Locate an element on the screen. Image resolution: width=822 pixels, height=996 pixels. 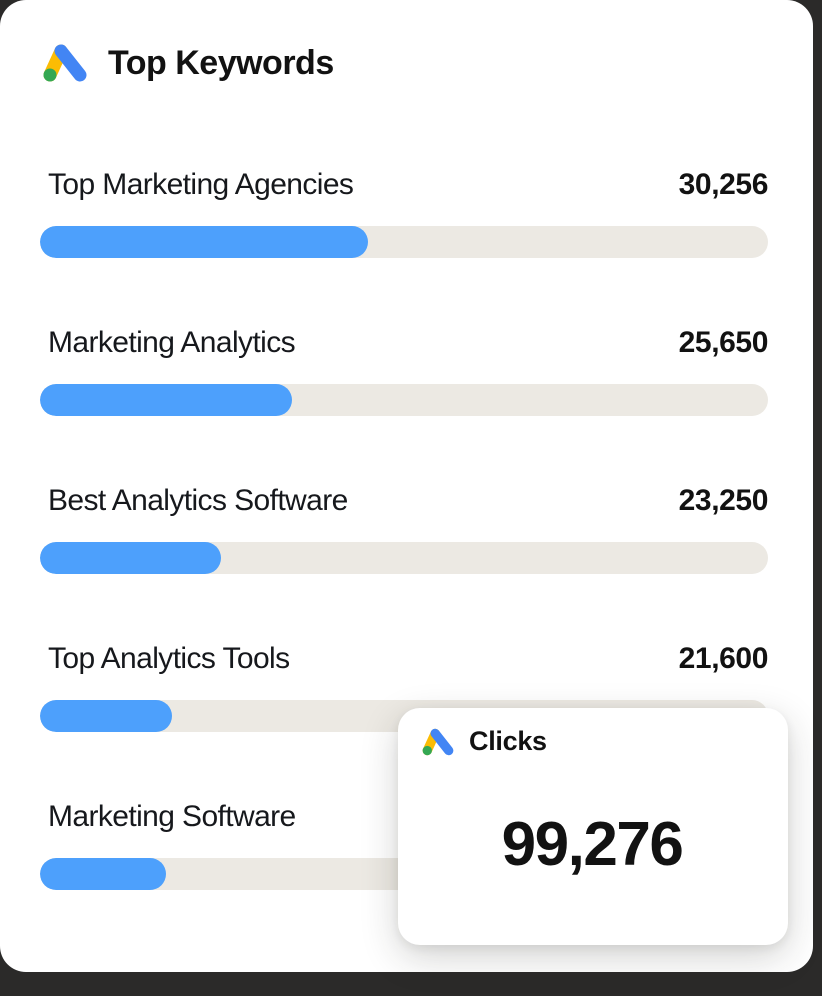
card-header: Top Keywords is located at coordinates (404, 63).